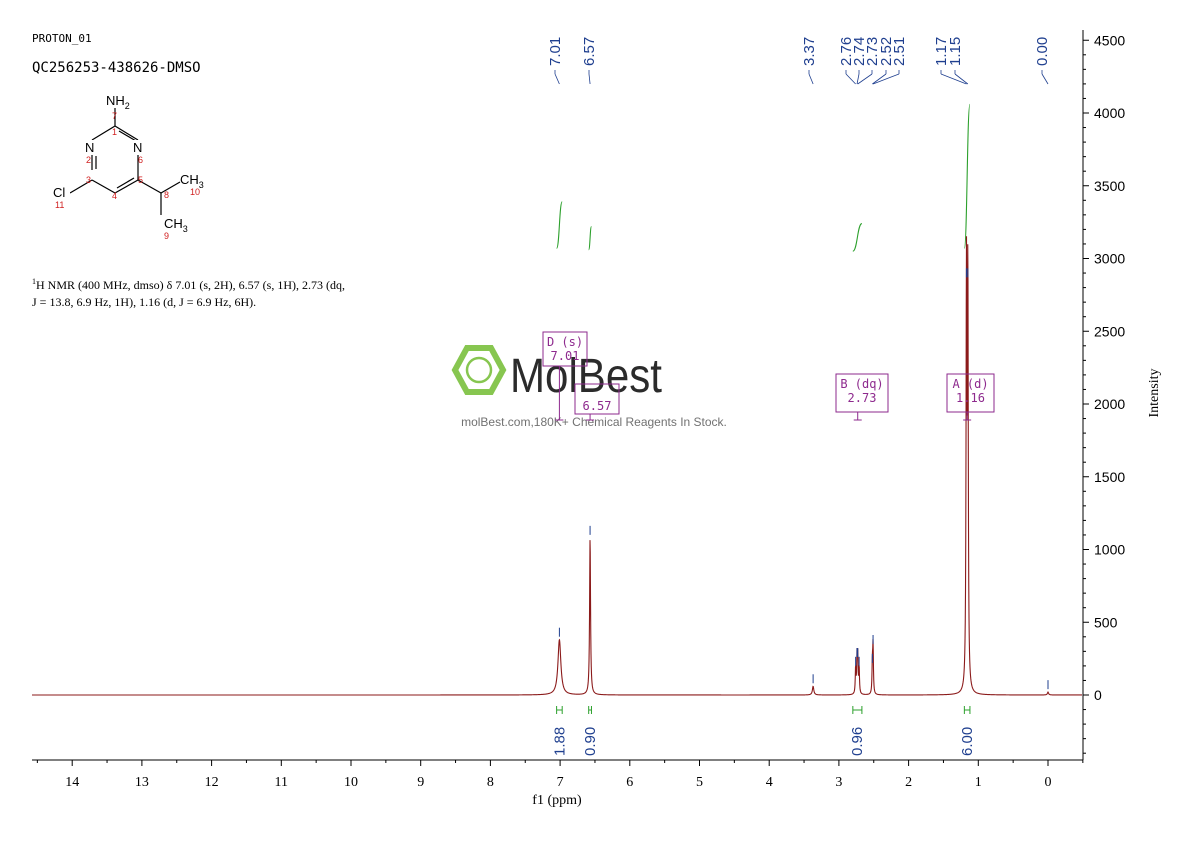  Describe the element at coordinates (769, 782) in the screenshot. I see `x-tick-label: 4` at that location.